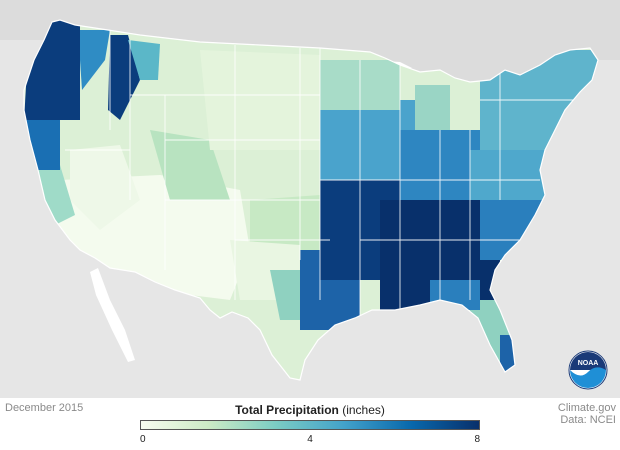  I want to click on gulf-of-california, so click(112, 315).